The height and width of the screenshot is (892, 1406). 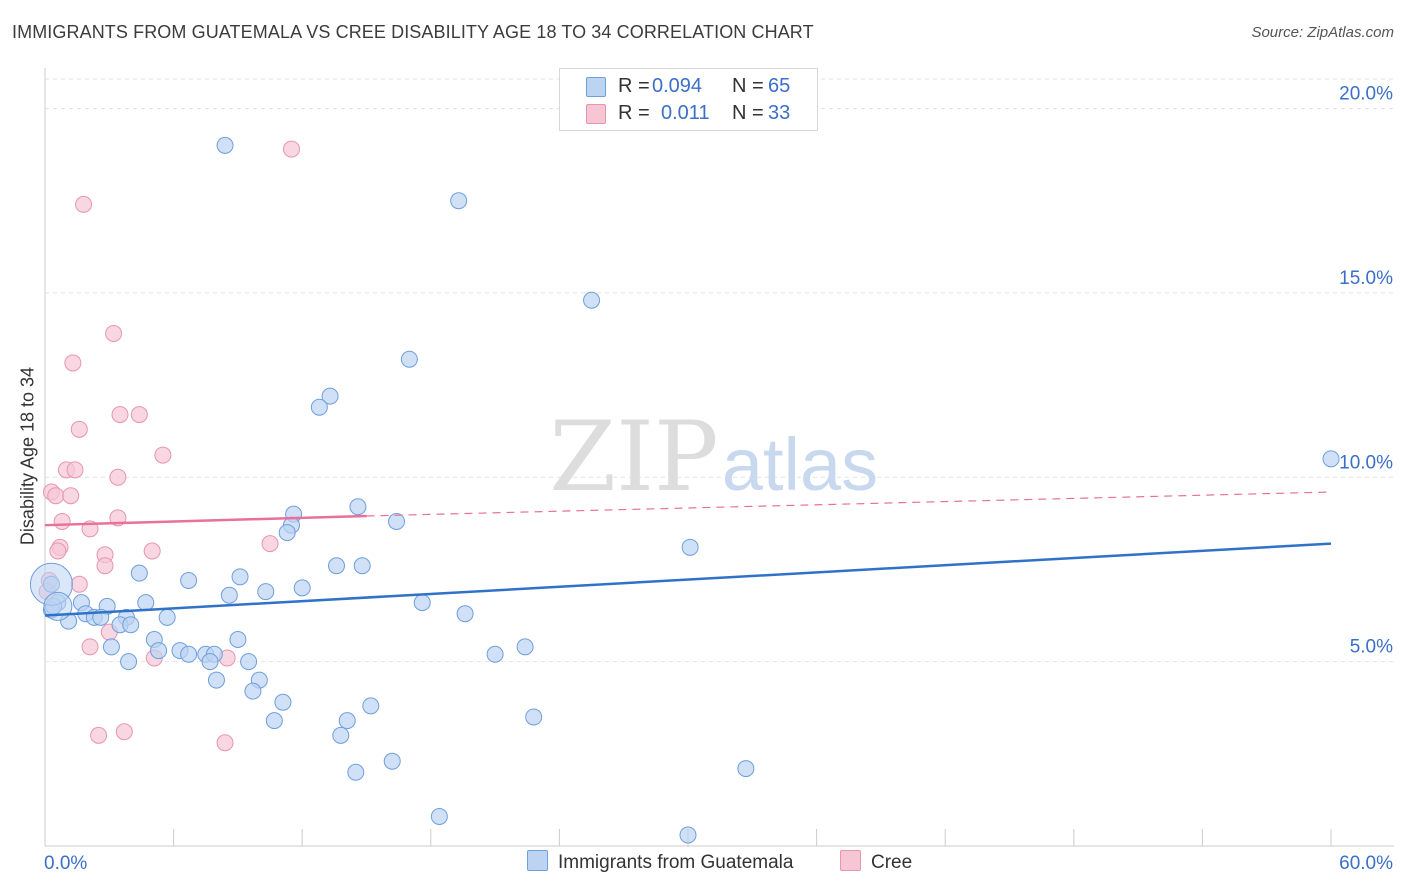 What do you see at coordinates (688, 99) in the screenshot?
I see `correlation-legend: R = 0.094 N = 65 R = 0.011 N = 33` at bounding box center [688, 99].